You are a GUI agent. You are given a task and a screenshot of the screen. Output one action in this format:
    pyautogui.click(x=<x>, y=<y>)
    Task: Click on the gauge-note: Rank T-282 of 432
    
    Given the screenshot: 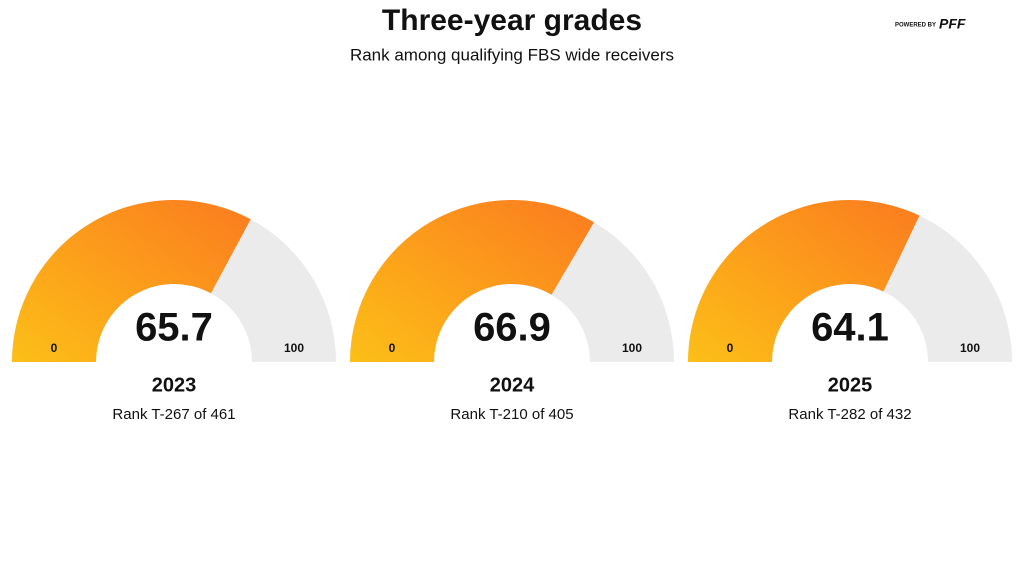 What is the action you would take?
    pyautogui.click(x=849, y=414)
    